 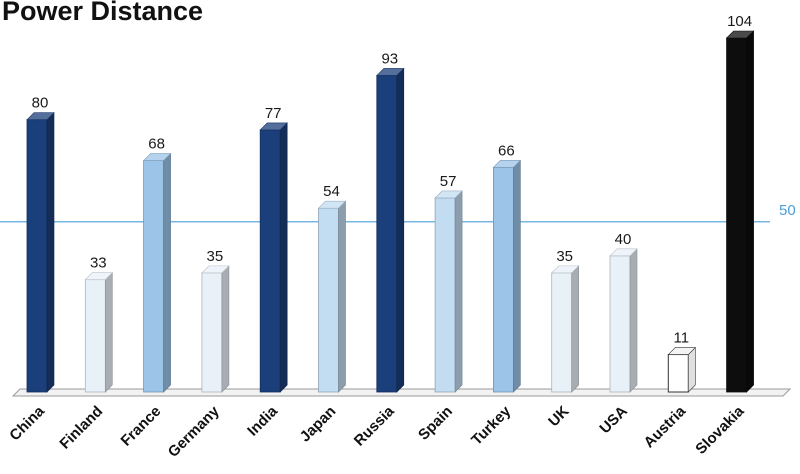 I want to click on category-label: Japan, so click(x=318, y=424).